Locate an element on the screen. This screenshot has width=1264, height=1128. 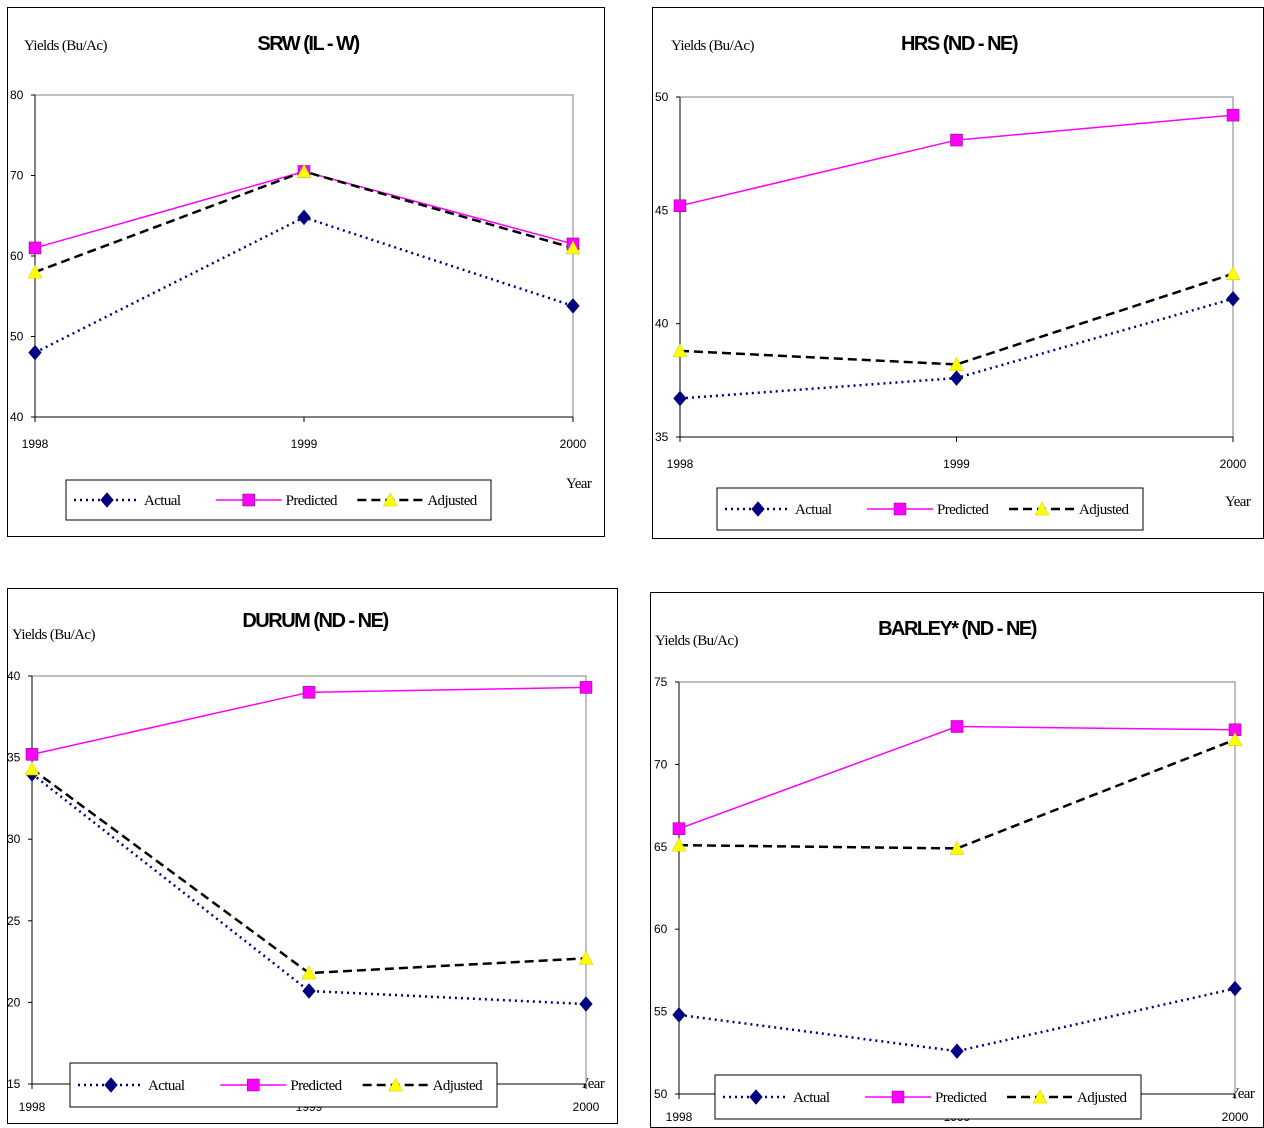
y-tick-label: 80 is located at coordinates (17, 95).